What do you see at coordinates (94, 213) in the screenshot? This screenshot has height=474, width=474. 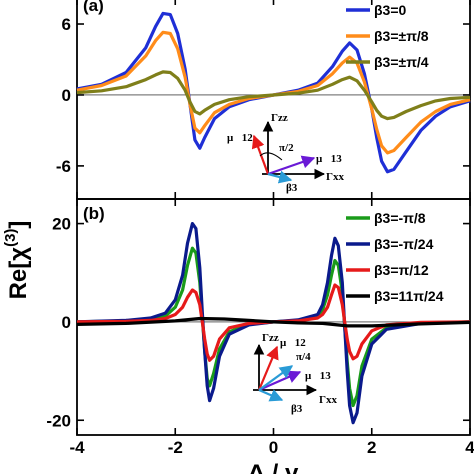 I see `panel-b-label: (b)` at bounding box center [94, 213].